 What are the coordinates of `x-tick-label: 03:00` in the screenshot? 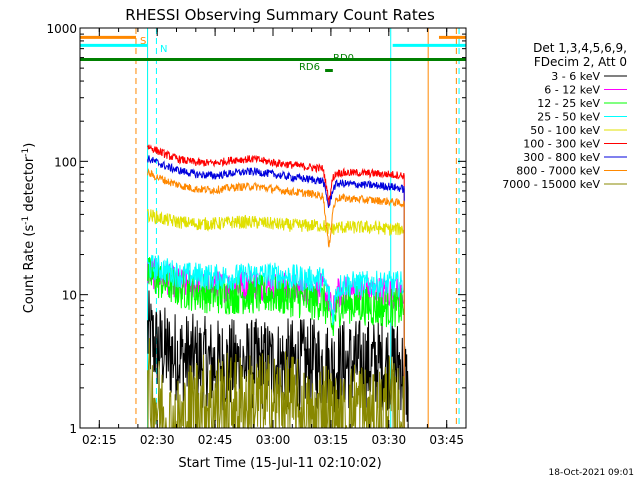 It's located at (273, 440).